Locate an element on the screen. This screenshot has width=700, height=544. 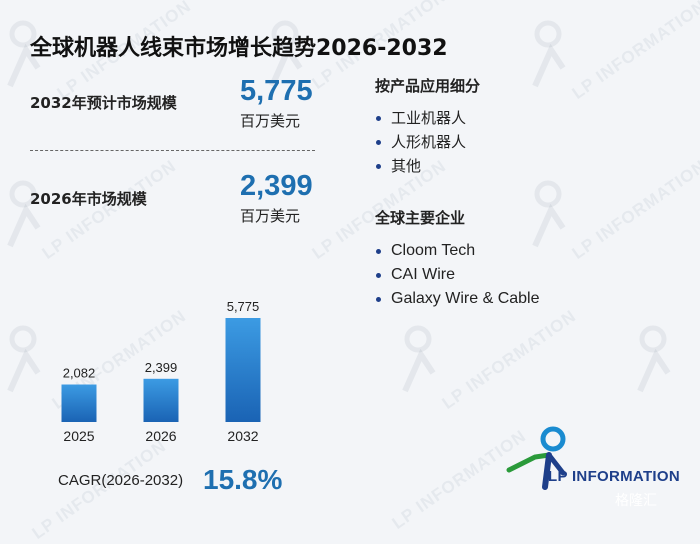
companies-list: Cloom Tech CAI Wire Galaxy Wire & Cable is located at coordinates (457, 275).